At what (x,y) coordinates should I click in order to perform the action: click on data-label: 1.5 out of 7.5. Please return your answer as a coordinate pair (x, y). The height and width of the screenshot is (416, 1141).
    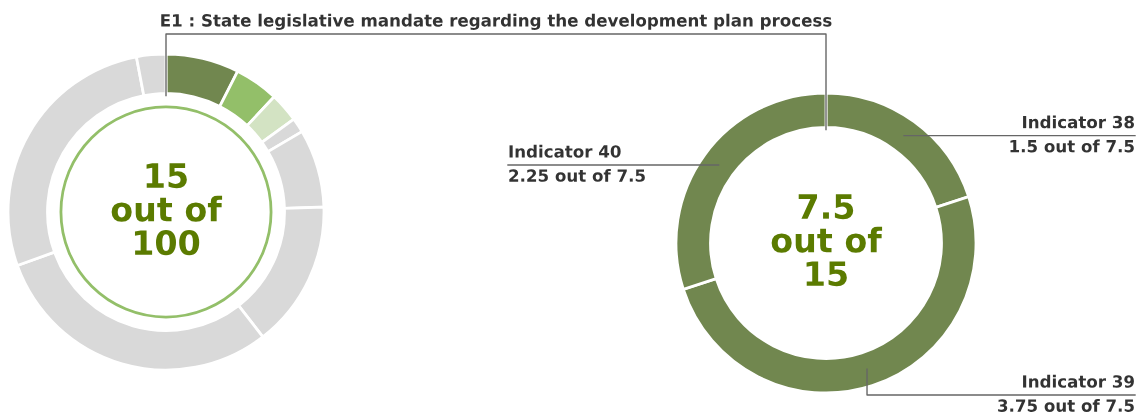
    Looking at the image, I should click on (1072, 146).